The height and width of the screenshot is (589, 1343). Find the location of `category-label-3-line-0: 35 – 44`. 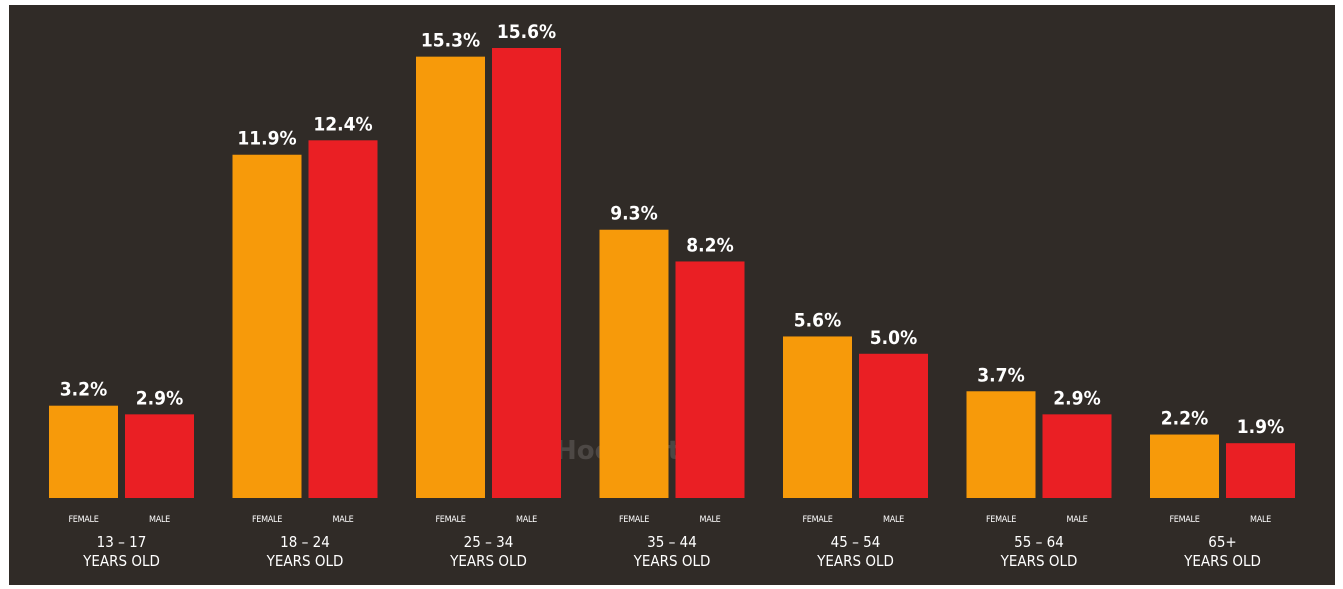

category-label-3-line-0: 35 – 44 is located at coordinates (672, 542).